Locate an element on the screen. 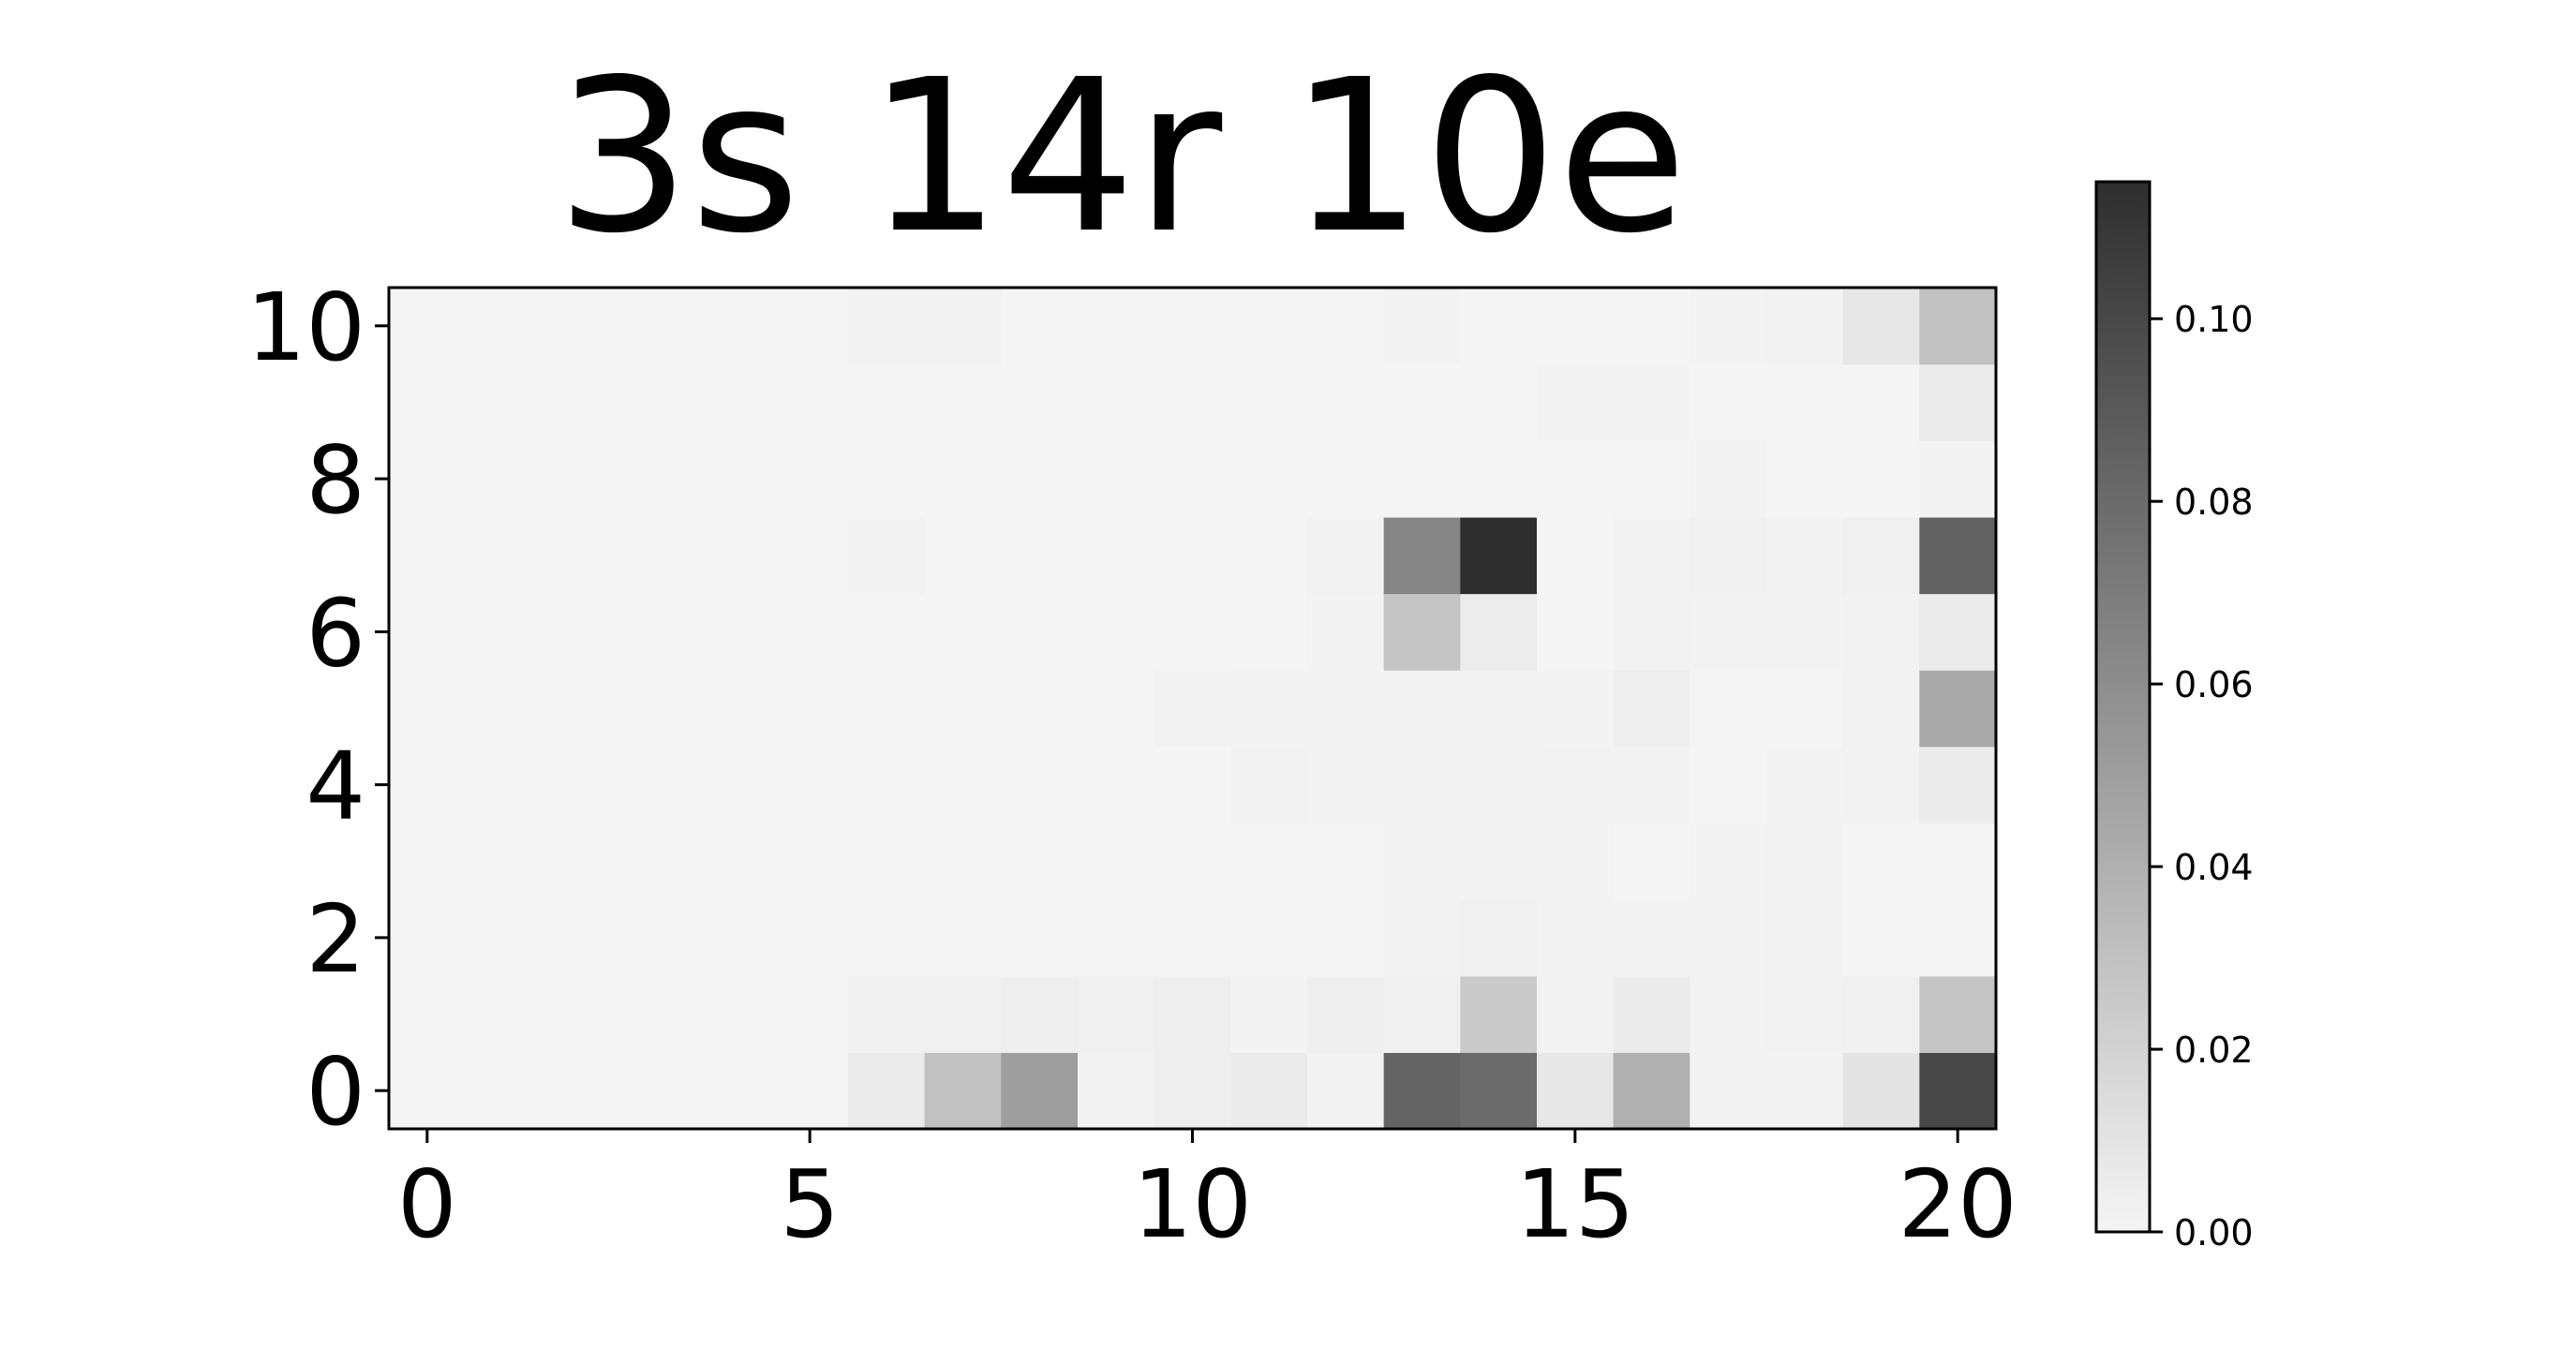 The width and height of the screenshot is (2576, 1349). x-tick-label: 10 is located at coordinates (1192, 1204).